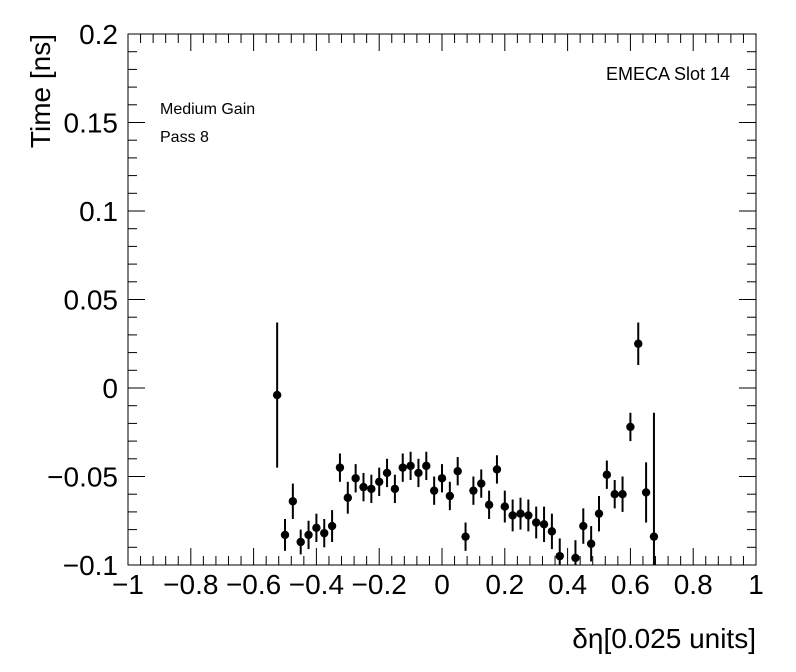 Image resolution: width=796 pixels, height=672 pixels. What do you see at coordinates (438, 584) in the screenshot?
I see `x-tick-labels: −1 −0.8 −0.6 −0.4 −0.2 0 0.2 0.4 0.6 0.8 1` at bounding box center [438, 584].